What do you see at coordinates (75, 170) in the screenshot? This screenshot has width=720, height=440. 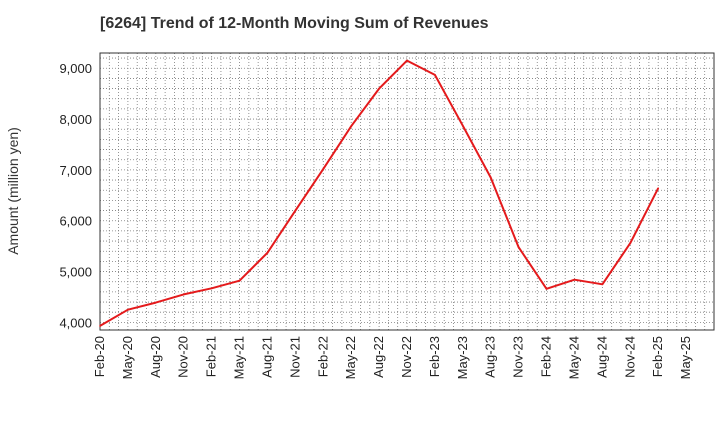 I see `y-tick-label: 7,000` at bounding box center [75, 170].